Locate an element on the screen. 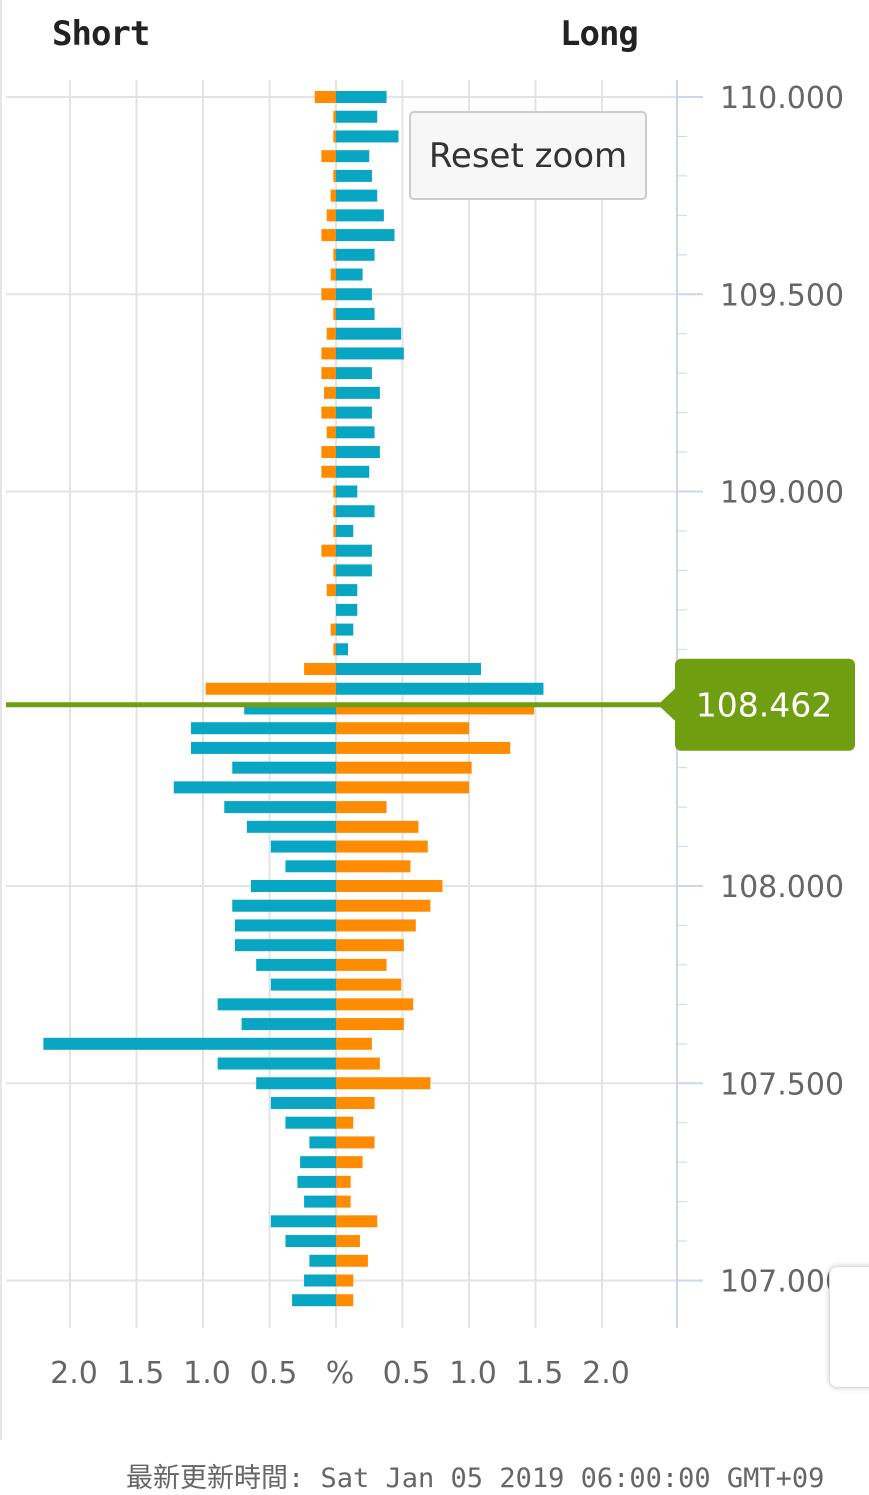 This screenshot has width=869, height=1495. current-price-label: 108.462 is located at coordinates (764, 705).